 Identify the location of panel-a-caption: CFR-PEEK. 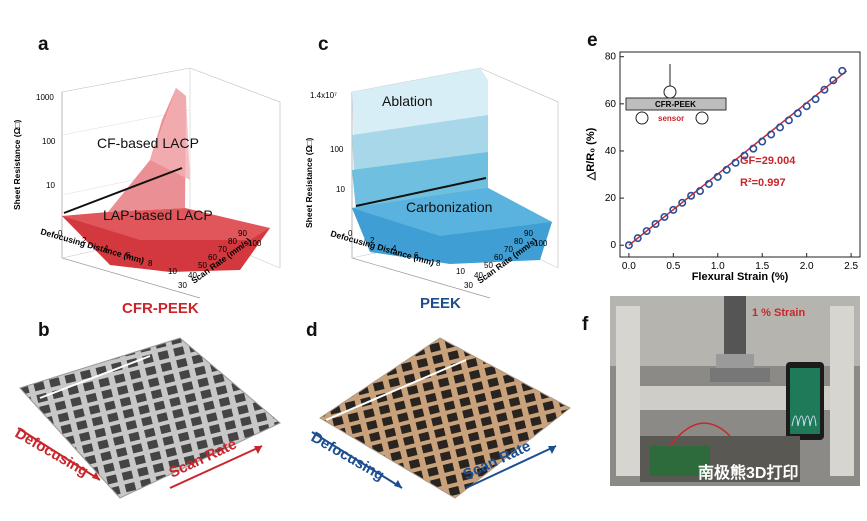
(160, 308).